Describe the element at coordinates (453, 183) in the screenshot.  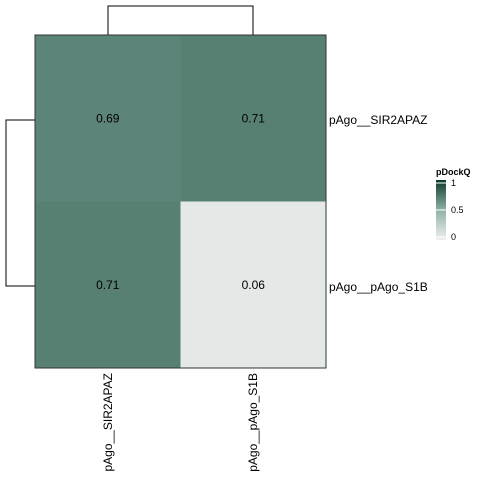
I see `legend-tick-label: 1` at that location.